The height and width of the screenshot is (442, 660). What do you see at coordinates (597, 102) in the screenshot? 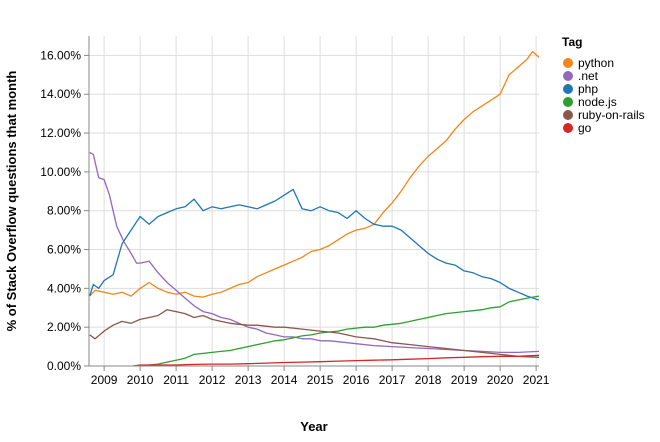
I see `legend-label: node.js` at bounding box center [597, 102].